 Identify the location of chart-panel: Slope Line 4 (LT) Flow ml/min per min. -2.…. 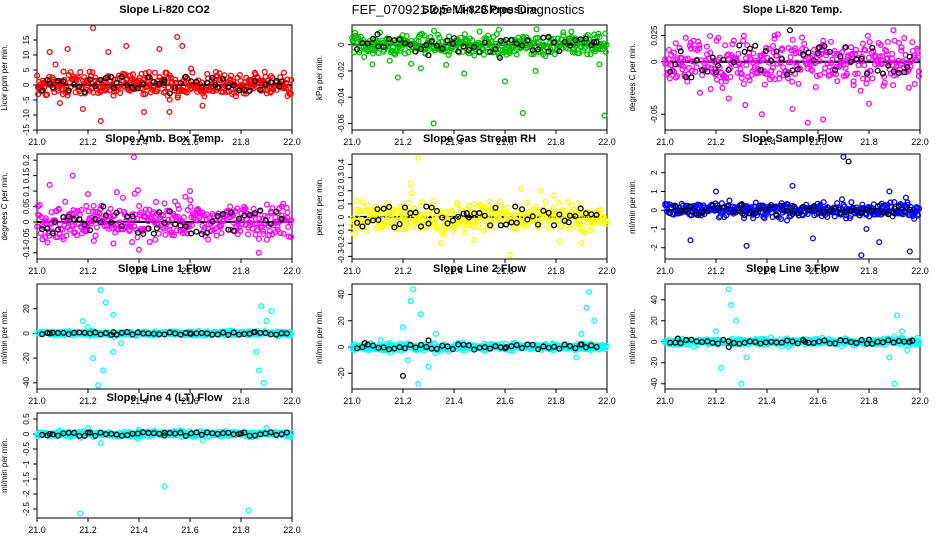
(150, 463).